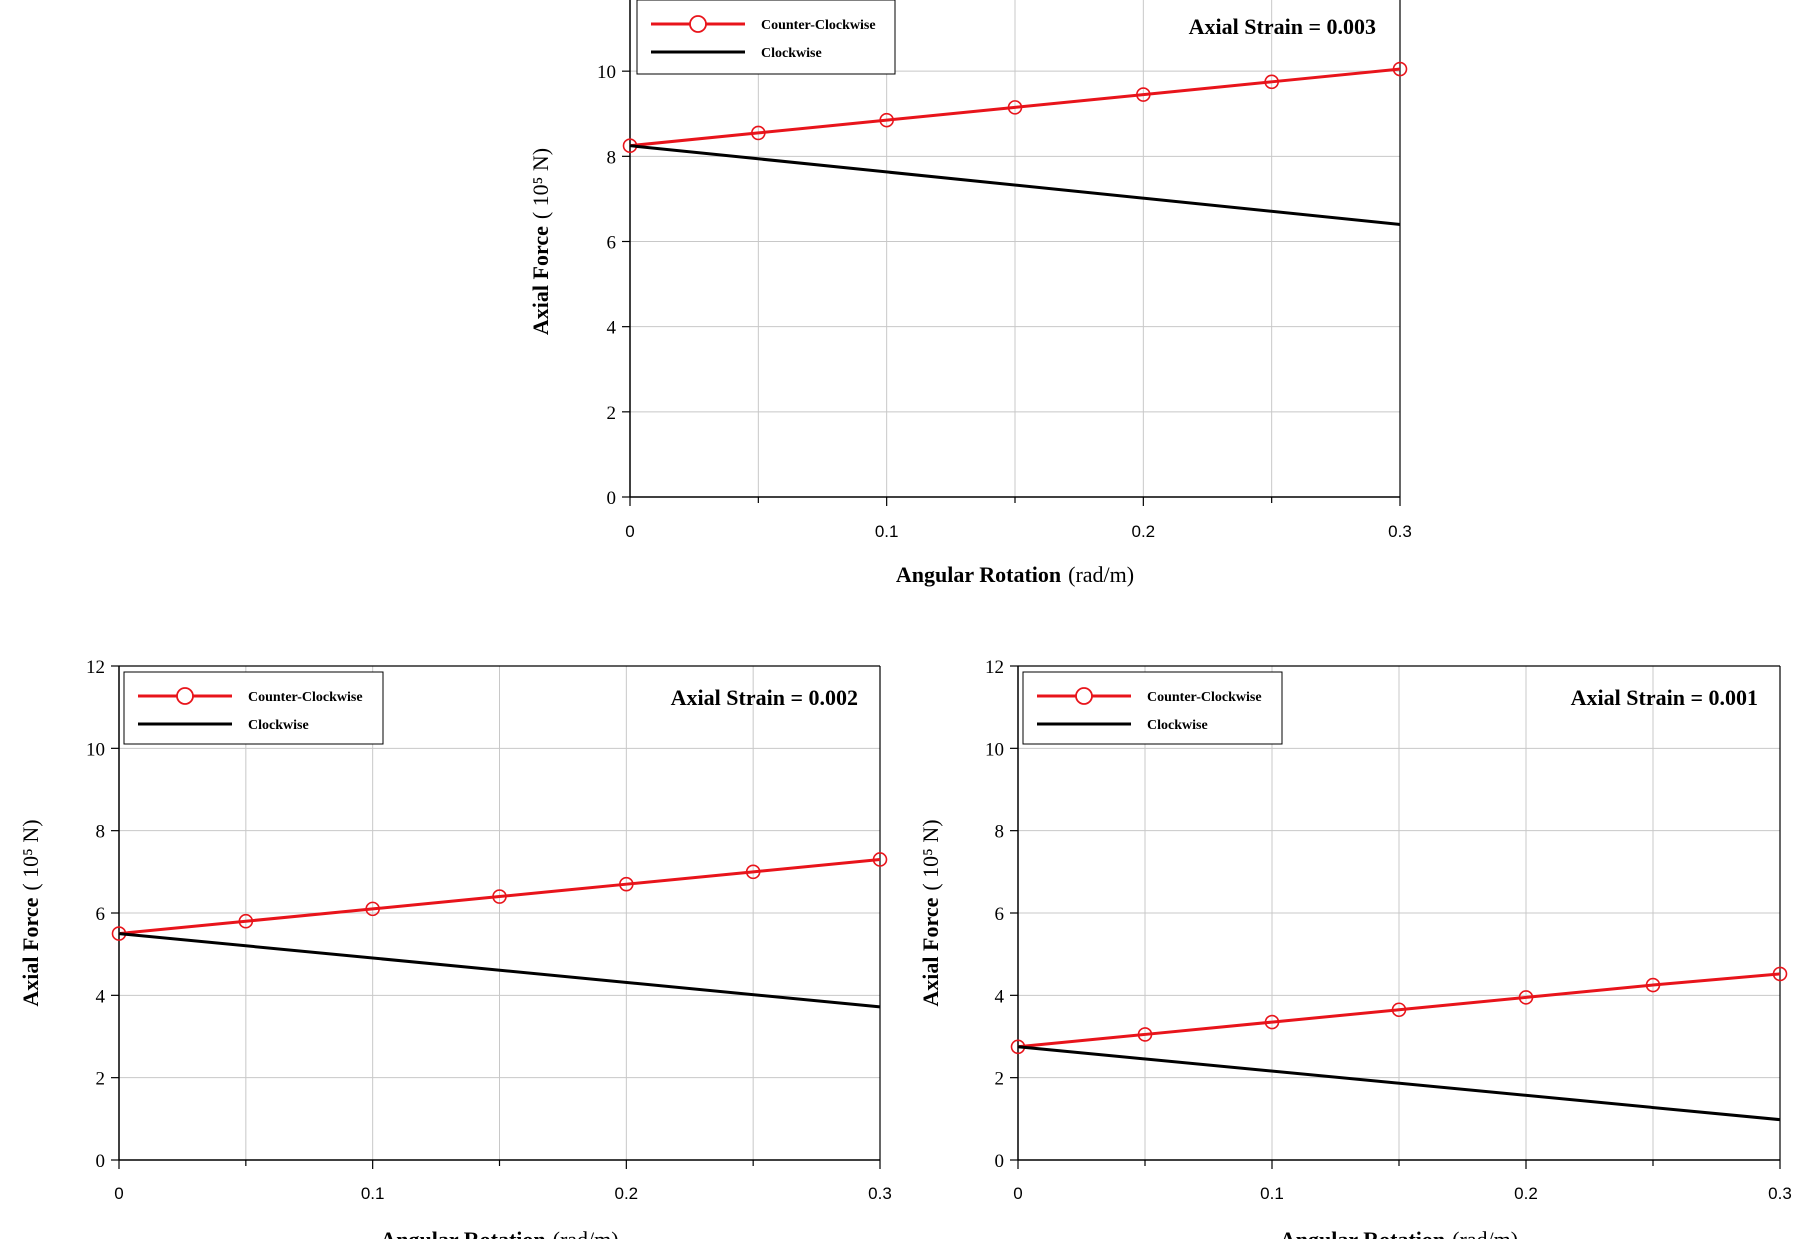 Image resolution: width=1810 pixels, height=1239 pixels. Describe the element at coordinates (1282, 26) in the screenshot. I see `axial-strain-annotation: Axial Strain = 0.003` at that location.